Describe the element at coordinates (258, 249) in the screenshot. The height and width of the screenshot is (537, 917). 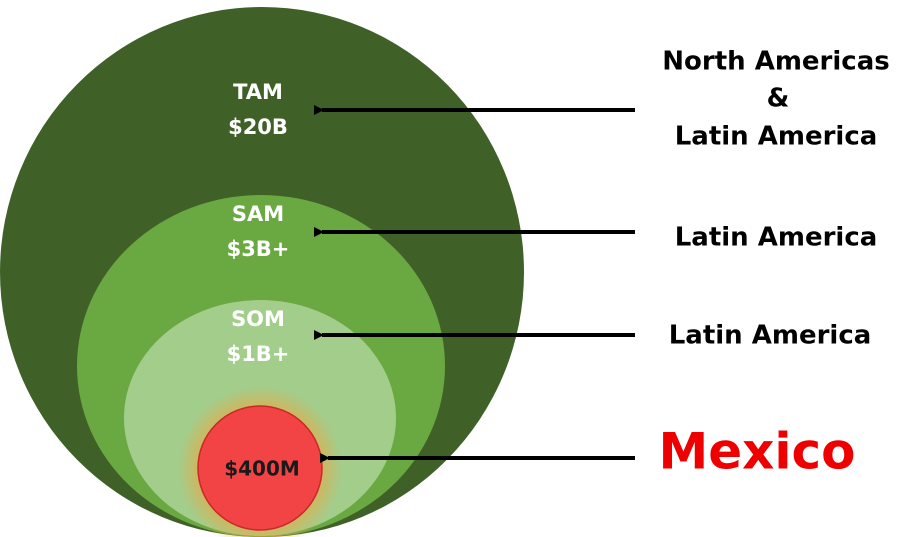
I see `sam-value: $3B+` at that location.